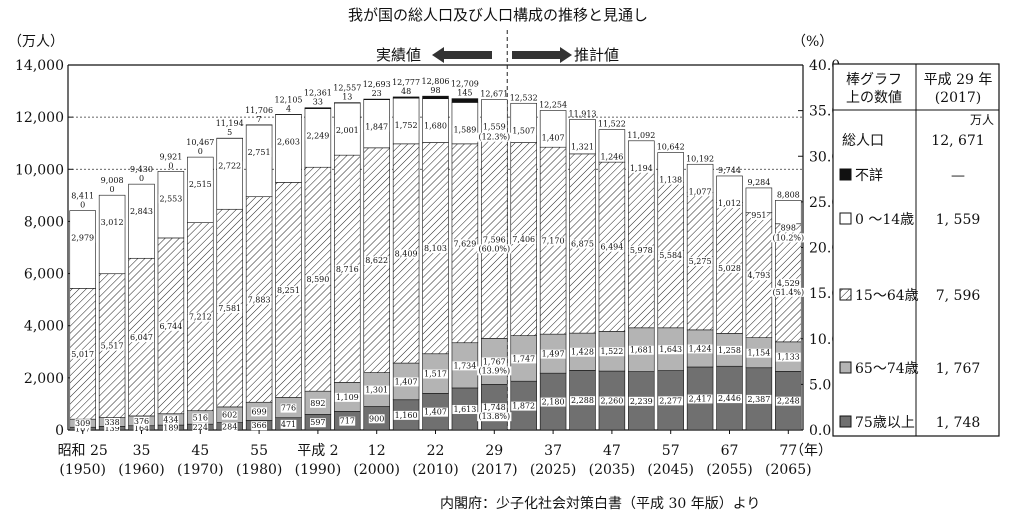  Describe the element at coordinates (229, 308) in the screenshot. I see `label-15-64: 7,581` at that location.